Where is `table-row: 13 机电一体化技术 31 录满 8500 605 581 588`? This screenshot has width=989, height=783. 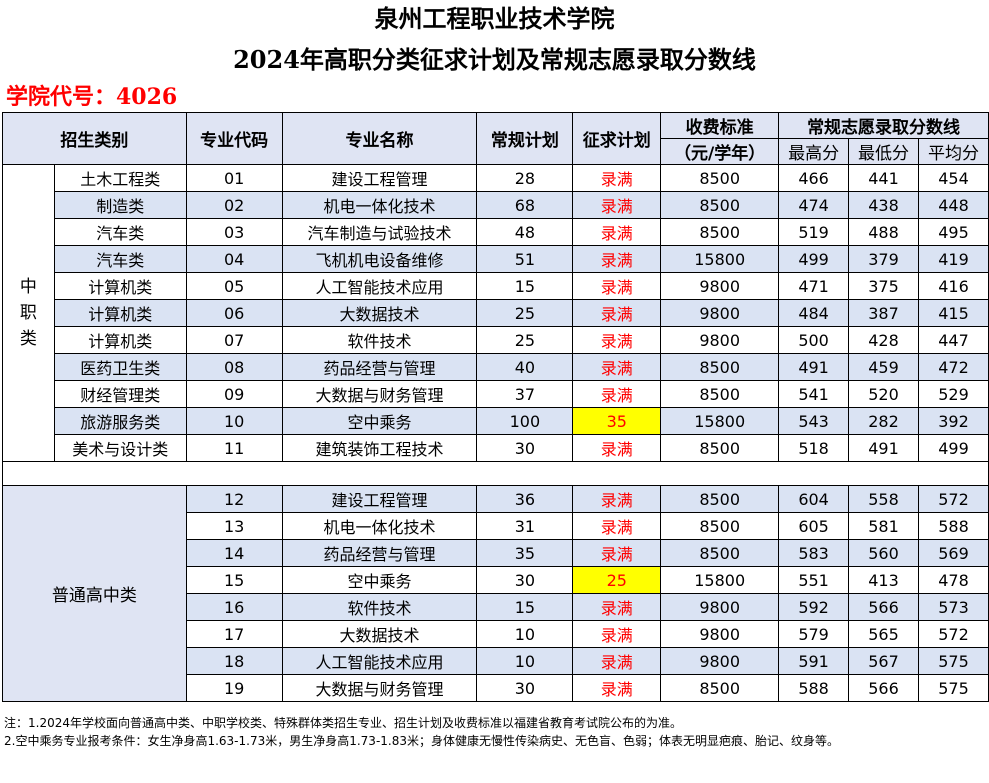 table-row: 13 机电一体化技术 31 录满 8500 605 581 588 is located at coordinates (496, 526).